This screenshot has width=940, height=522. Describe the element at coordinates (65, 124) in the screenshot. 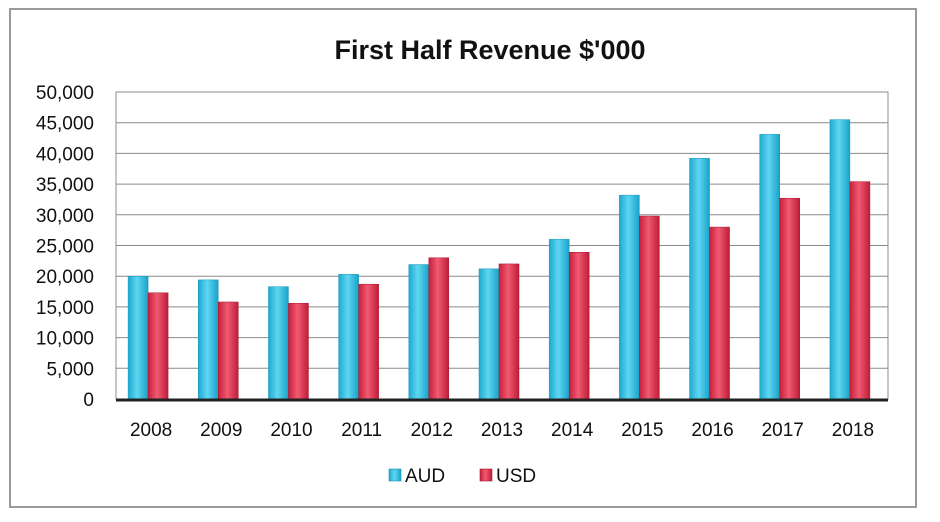

I see `y-tick-label: 45,000` at that location.